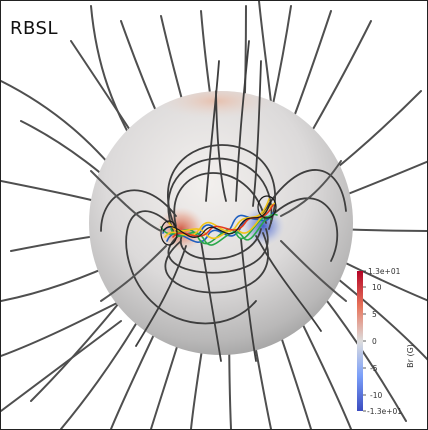 The height and width of the screenshot is (430, 428). Describe the element at coordinates (374, 314) in the screenshot. I see `colorbar-tick-5: 5` at that location.